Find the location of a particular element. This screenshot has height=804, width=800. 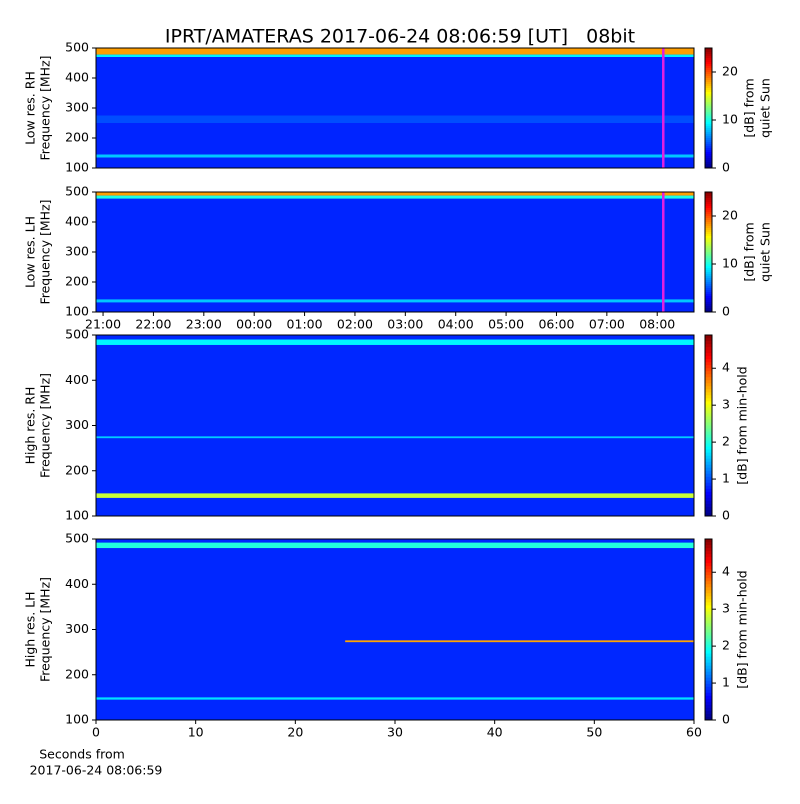

y-tick-label: 200 is located at coordinates (77, 281).